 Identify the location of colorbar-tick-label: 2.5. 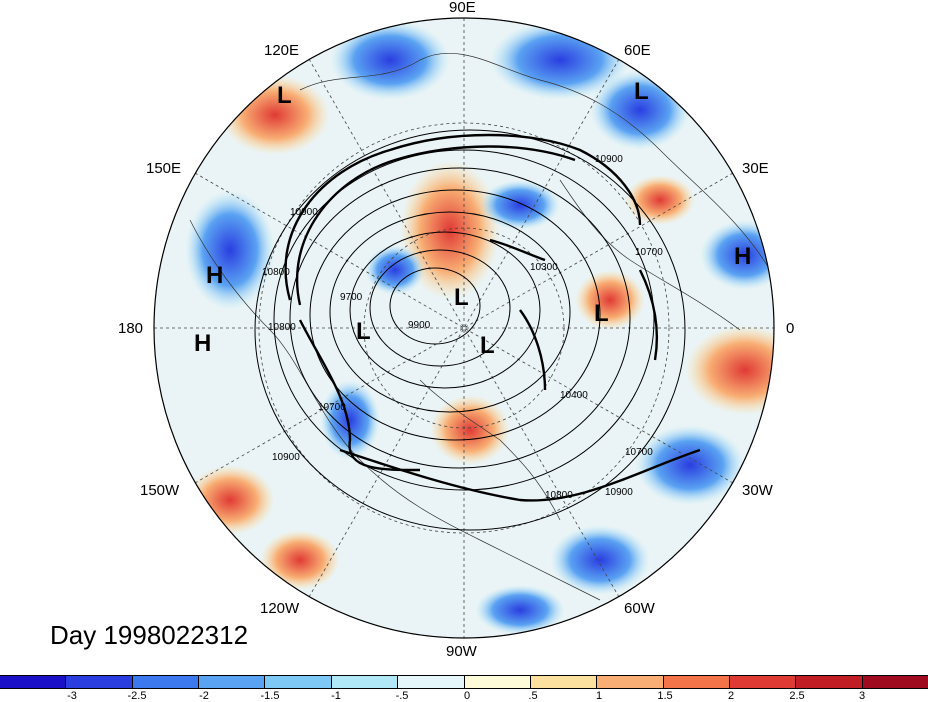
(797, 696).